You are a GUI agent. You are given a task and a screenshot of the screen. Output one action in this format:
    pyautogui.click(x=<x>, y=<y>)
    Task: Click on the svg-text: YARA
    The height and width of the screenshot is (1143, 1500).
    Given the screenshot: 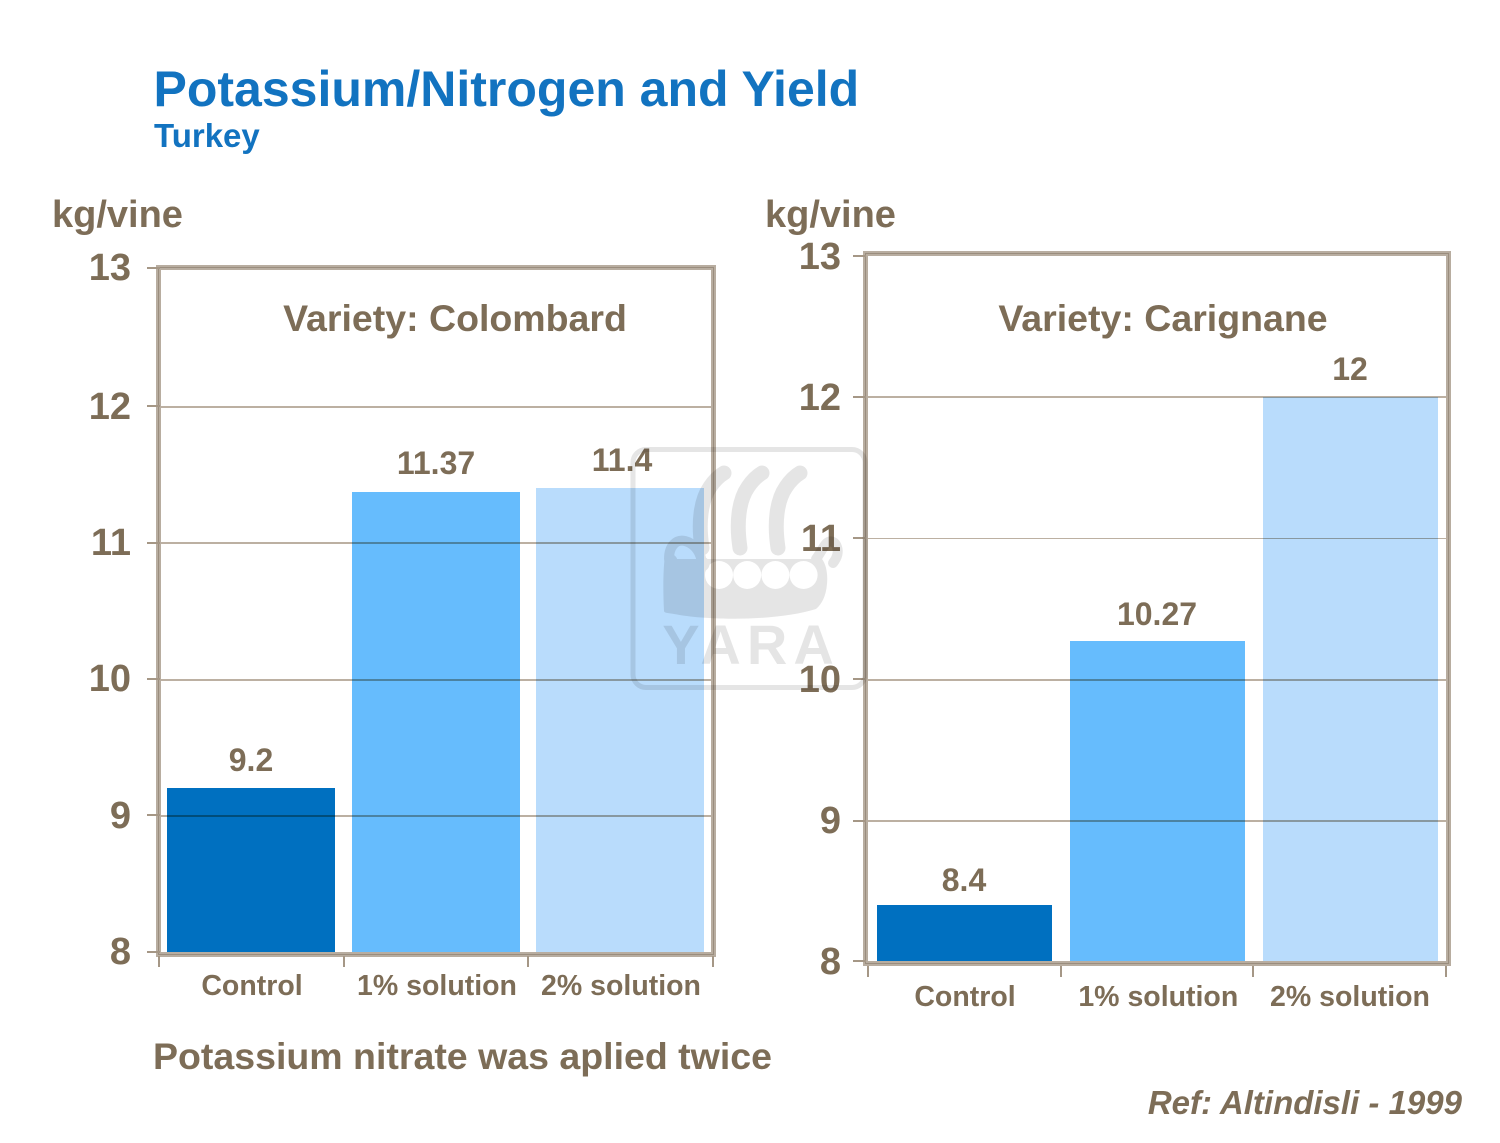 What is the action you would take?
    pyautogui.click(x=751, y=644)
    